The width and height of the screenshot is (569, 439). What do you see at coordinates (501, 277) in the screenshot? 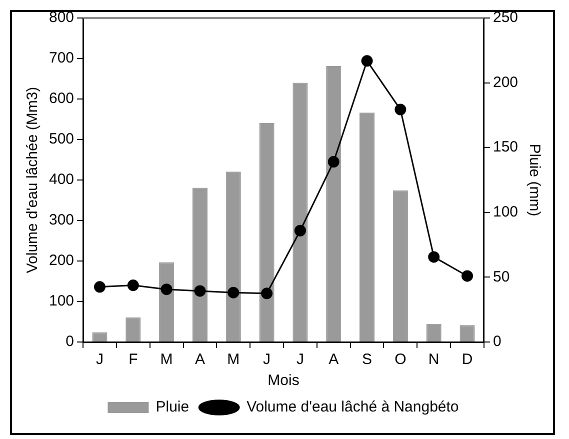
I see `y2-tick-label: 50` at bounding box center [501, 277].